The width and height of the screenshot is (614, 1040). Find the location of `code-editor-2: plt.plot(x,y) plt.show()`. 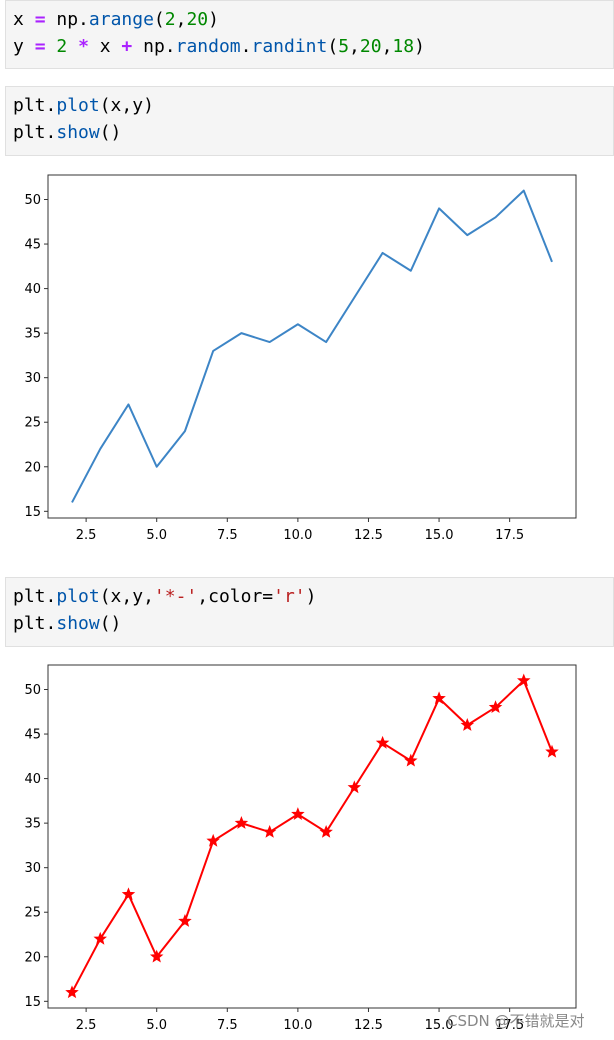

code-editor-2: plt.plot(x,y) plt.show() is located at coordinates (309, 116).